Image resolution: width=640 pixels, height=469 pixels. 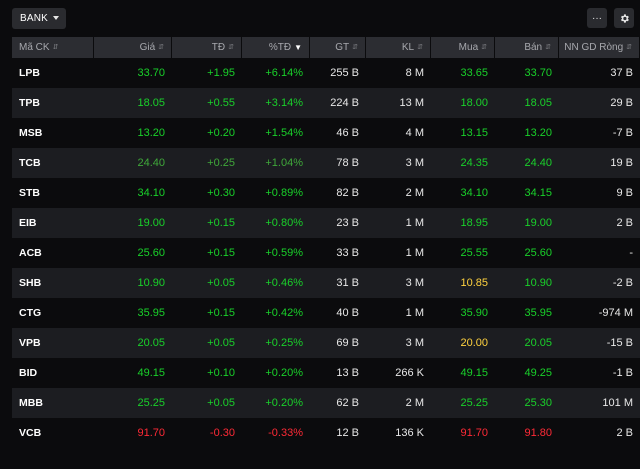 I want to click on symbol-cell: TCB, so click(x=30, y=163).